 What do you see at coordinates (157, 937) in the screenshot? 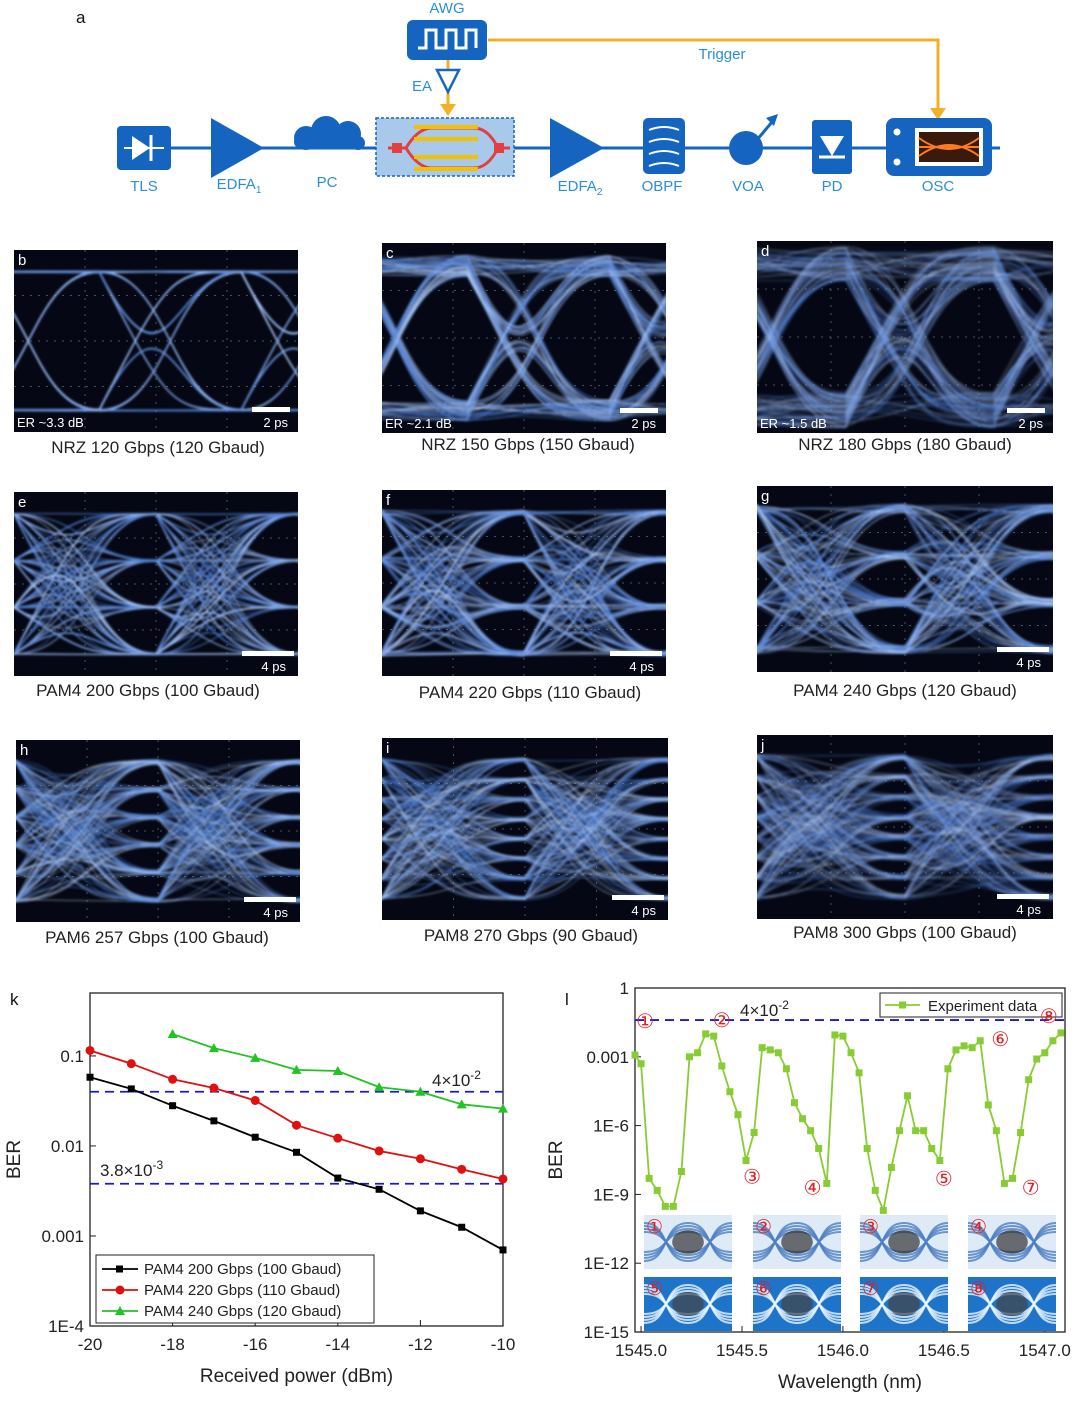
I see `eye-caption: PAM6 257 Gbps (100 Gbaud)` at bounding box center [157, 937].